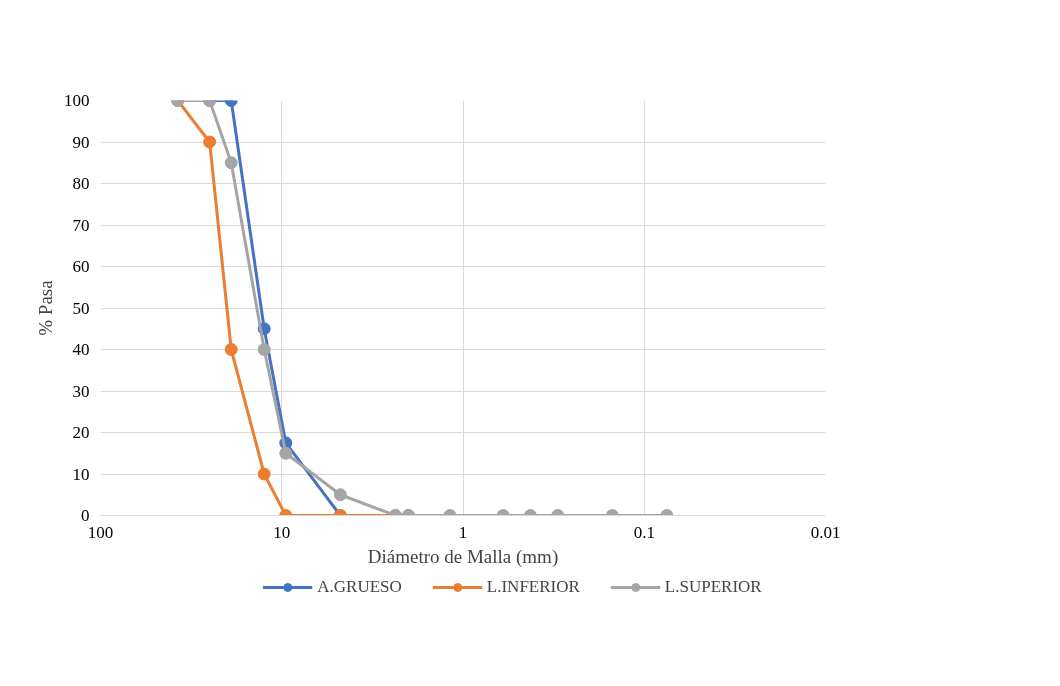 This screenshot has width=1060, height=686. What do you see at coordinates (81, 142) in the screenshot?
I see `y-tick-label: 90` at bounding box center [81, 142].